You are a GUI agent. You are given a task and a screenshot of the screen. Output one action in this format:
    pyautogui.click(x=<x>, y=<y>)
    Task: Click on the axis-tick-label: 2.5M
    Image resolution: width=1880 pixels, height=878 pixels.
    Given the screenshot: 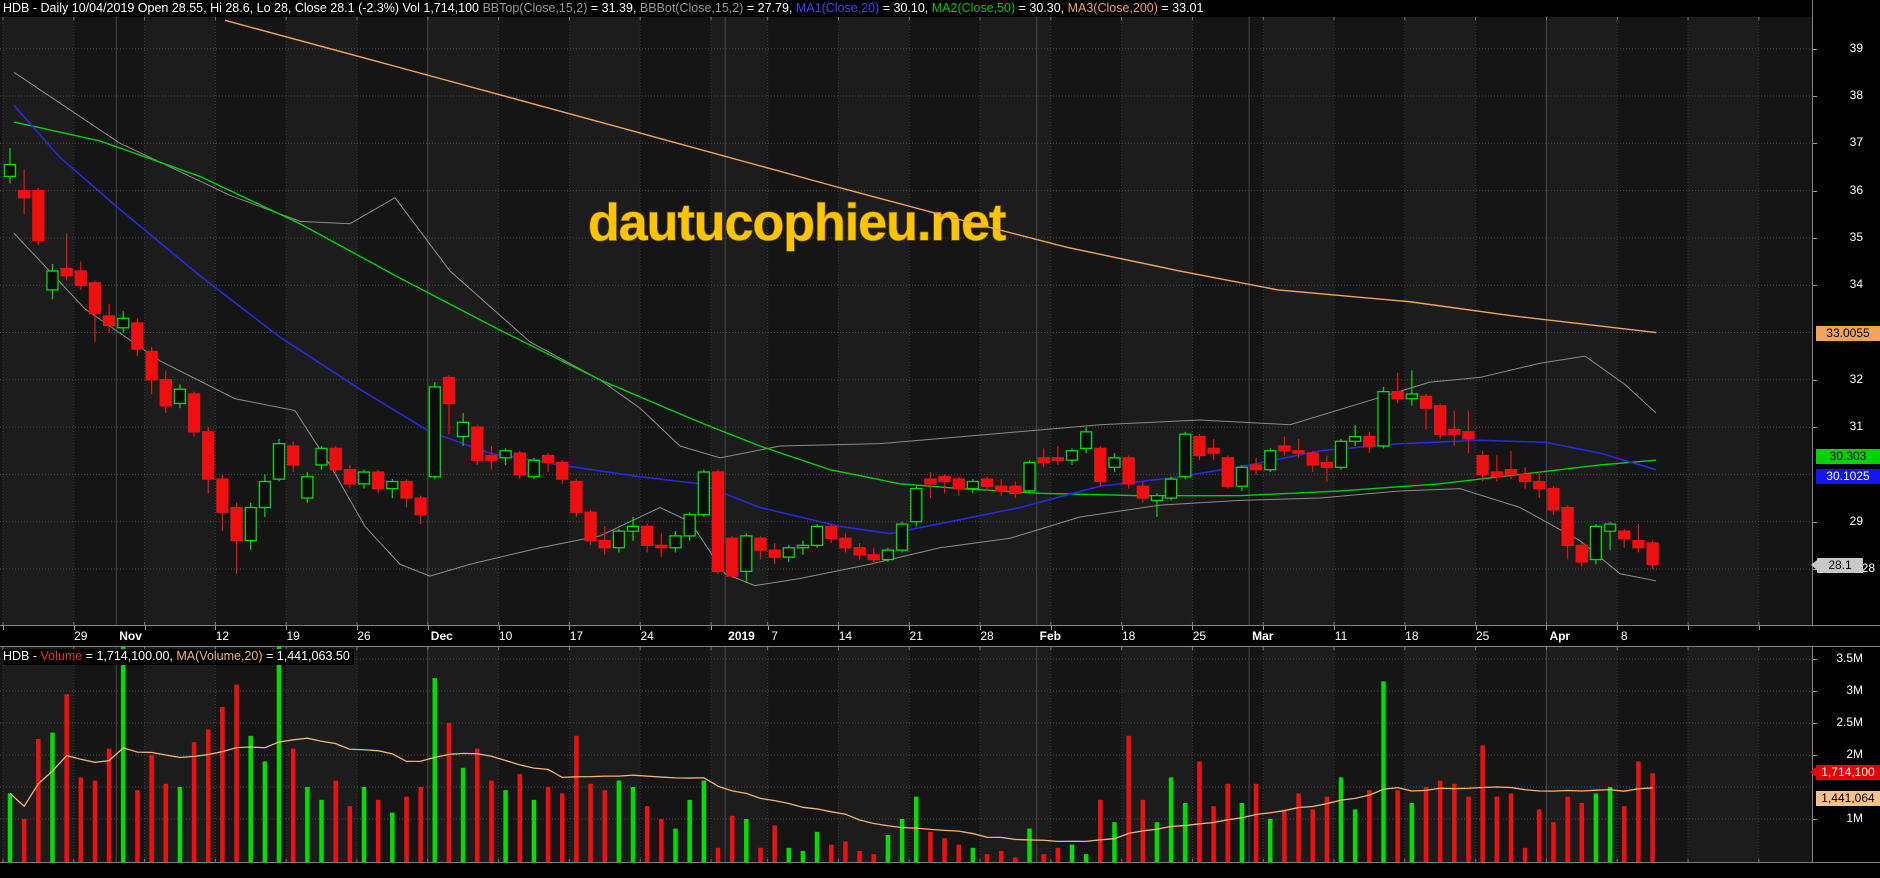 What is the action you would take?
    pyautogui.click(x=1849, y=722)
    